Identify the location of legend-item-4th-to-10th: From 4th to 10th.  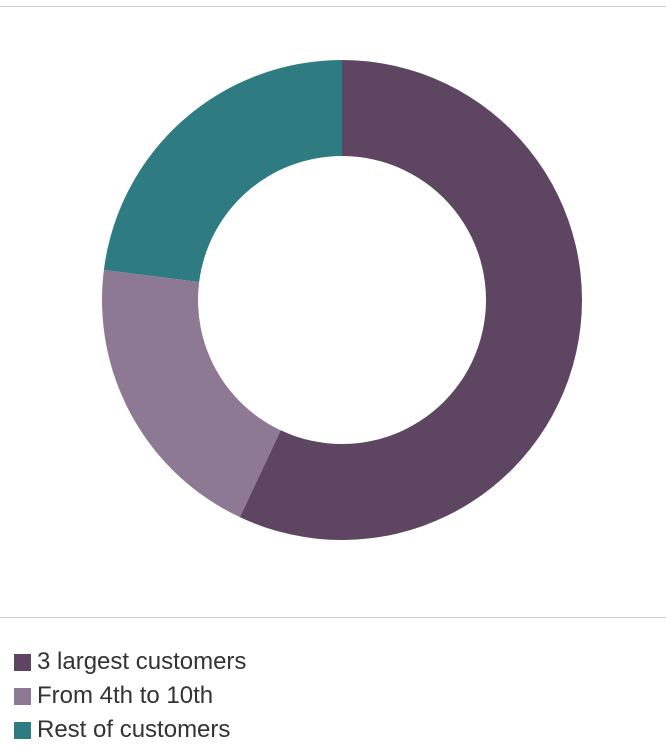
(130, 696).